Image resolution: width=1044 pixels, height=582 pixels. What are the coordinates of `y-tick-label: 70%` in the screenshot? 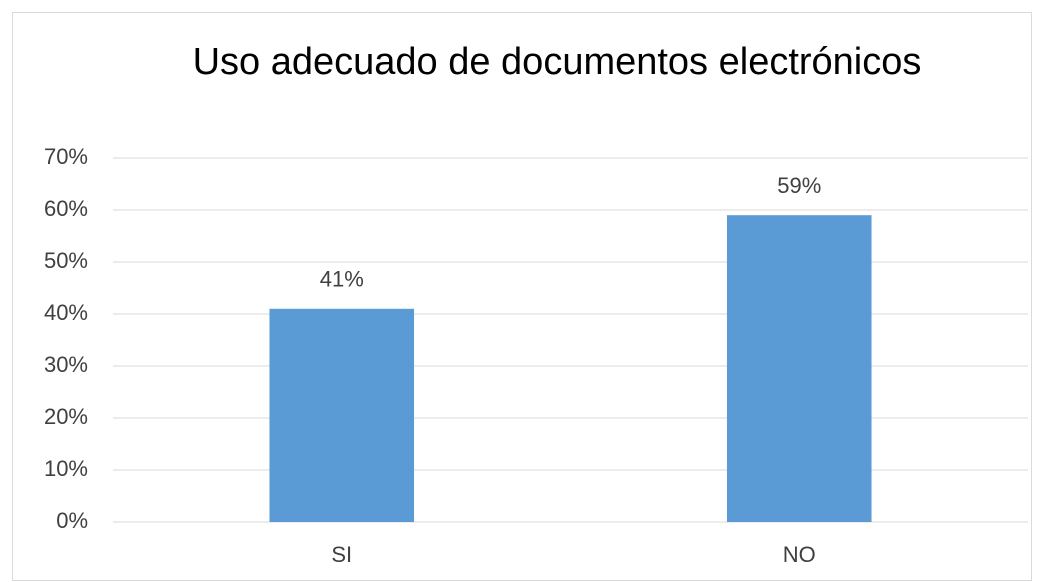 It's located at (66, 156).